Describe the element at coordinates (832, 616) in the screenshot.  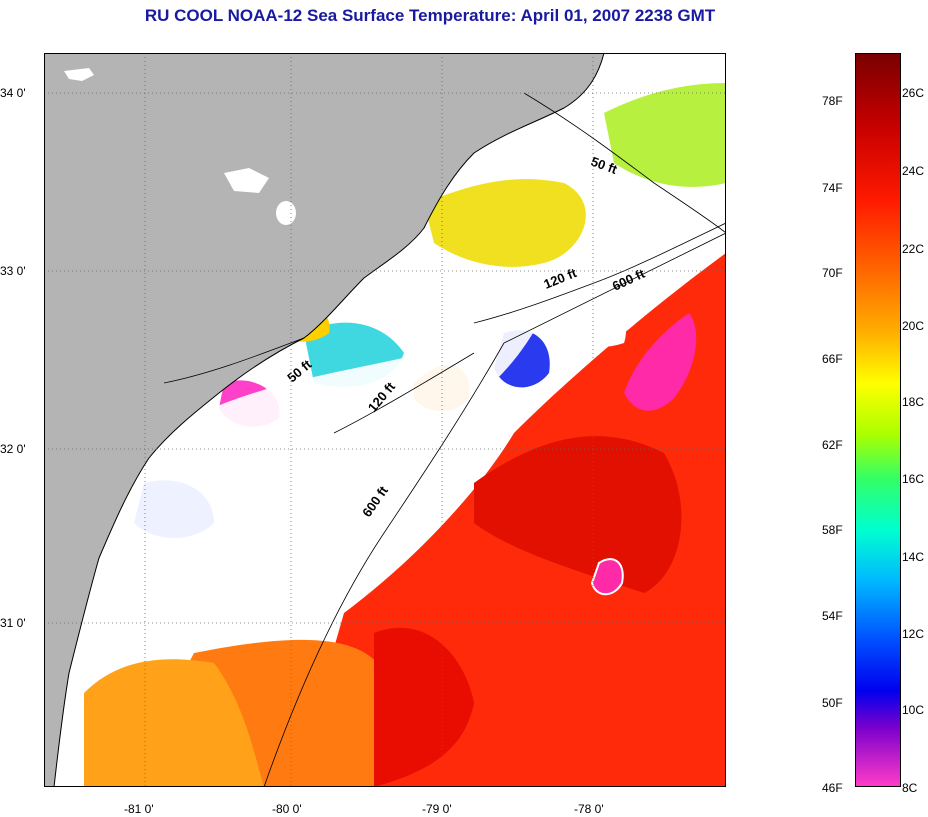
I see `colorbar-f-54: 54F` at that location.